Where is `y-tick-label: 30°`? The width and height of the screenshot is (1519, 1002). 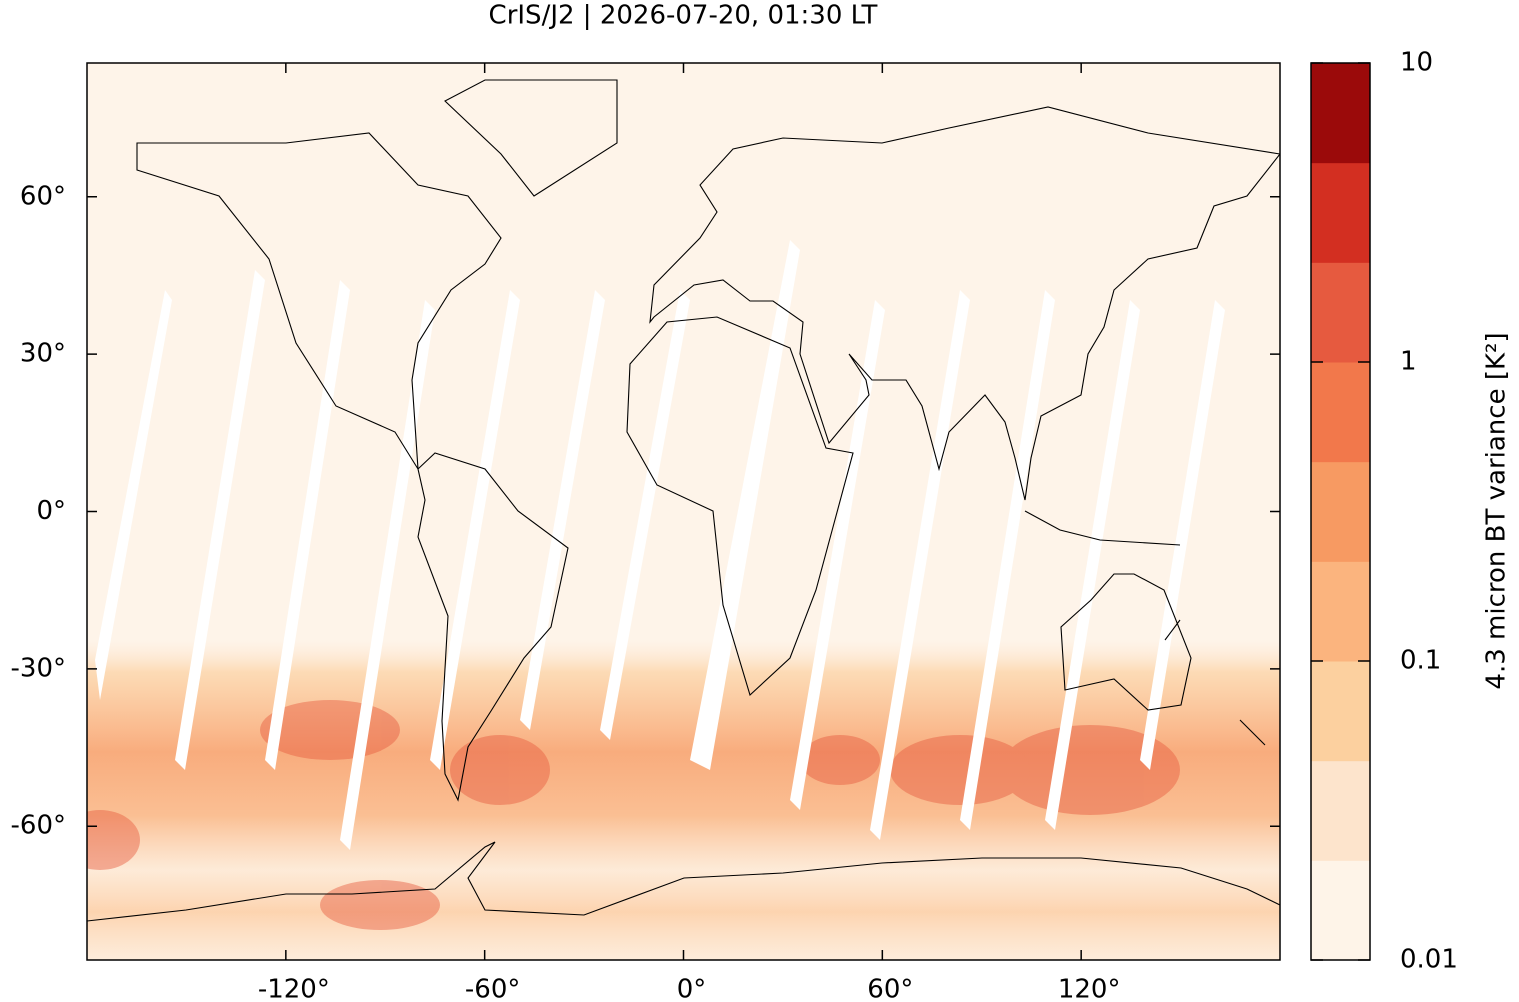 y-tick-label: 30° is located at coordinates (43, 354).